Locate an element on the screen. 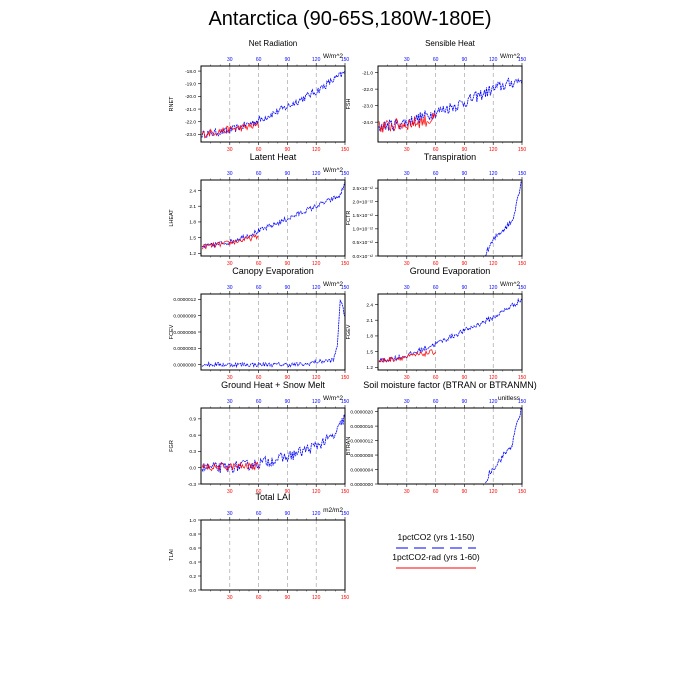 The image size is (700, 700). y-tick-label: 1.2 is located at coordinates (369, 368).